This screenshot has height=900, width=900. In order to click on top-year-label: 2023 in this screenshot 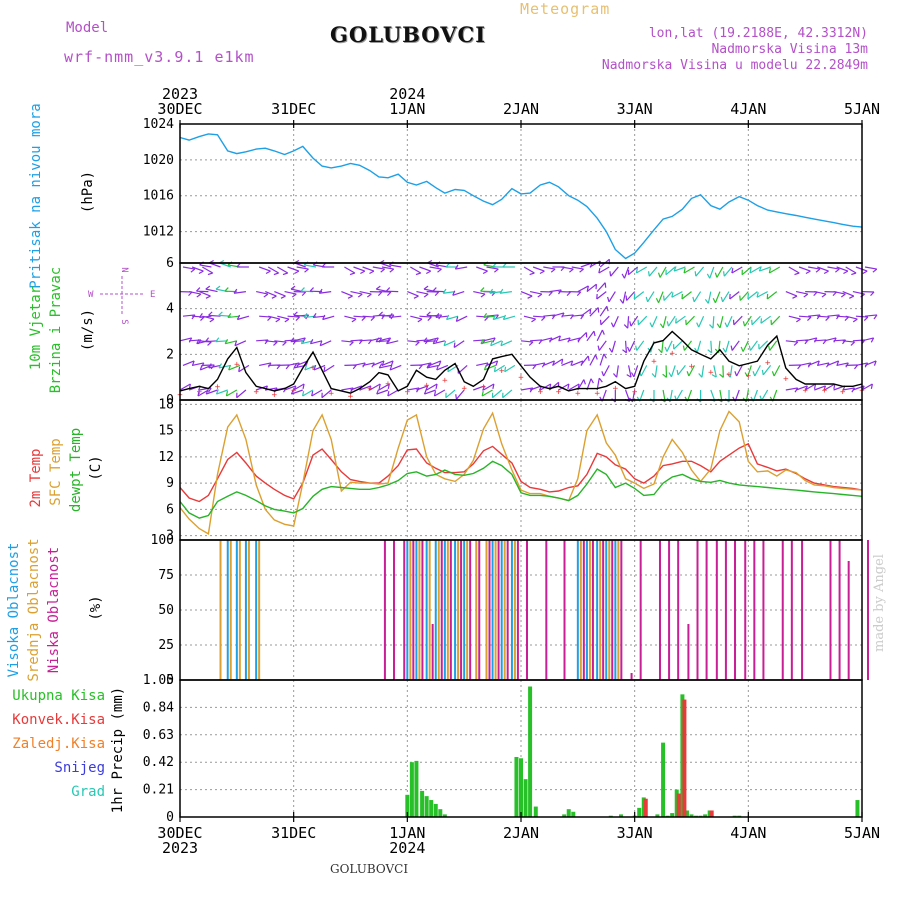, I will do `click(180, 94)`.